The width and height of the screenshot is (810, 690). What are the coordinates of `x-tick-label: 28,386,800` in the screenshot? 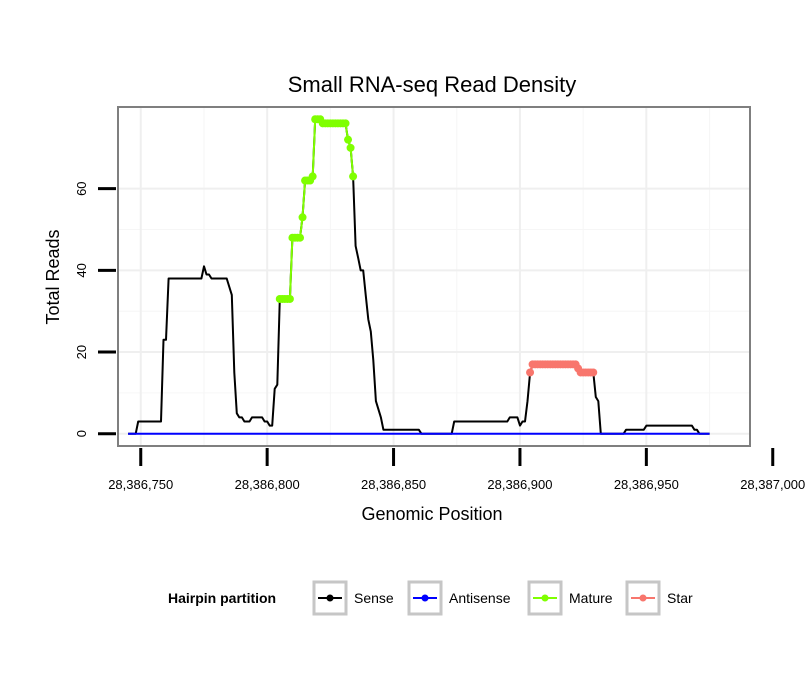 It's located at (267, 484).